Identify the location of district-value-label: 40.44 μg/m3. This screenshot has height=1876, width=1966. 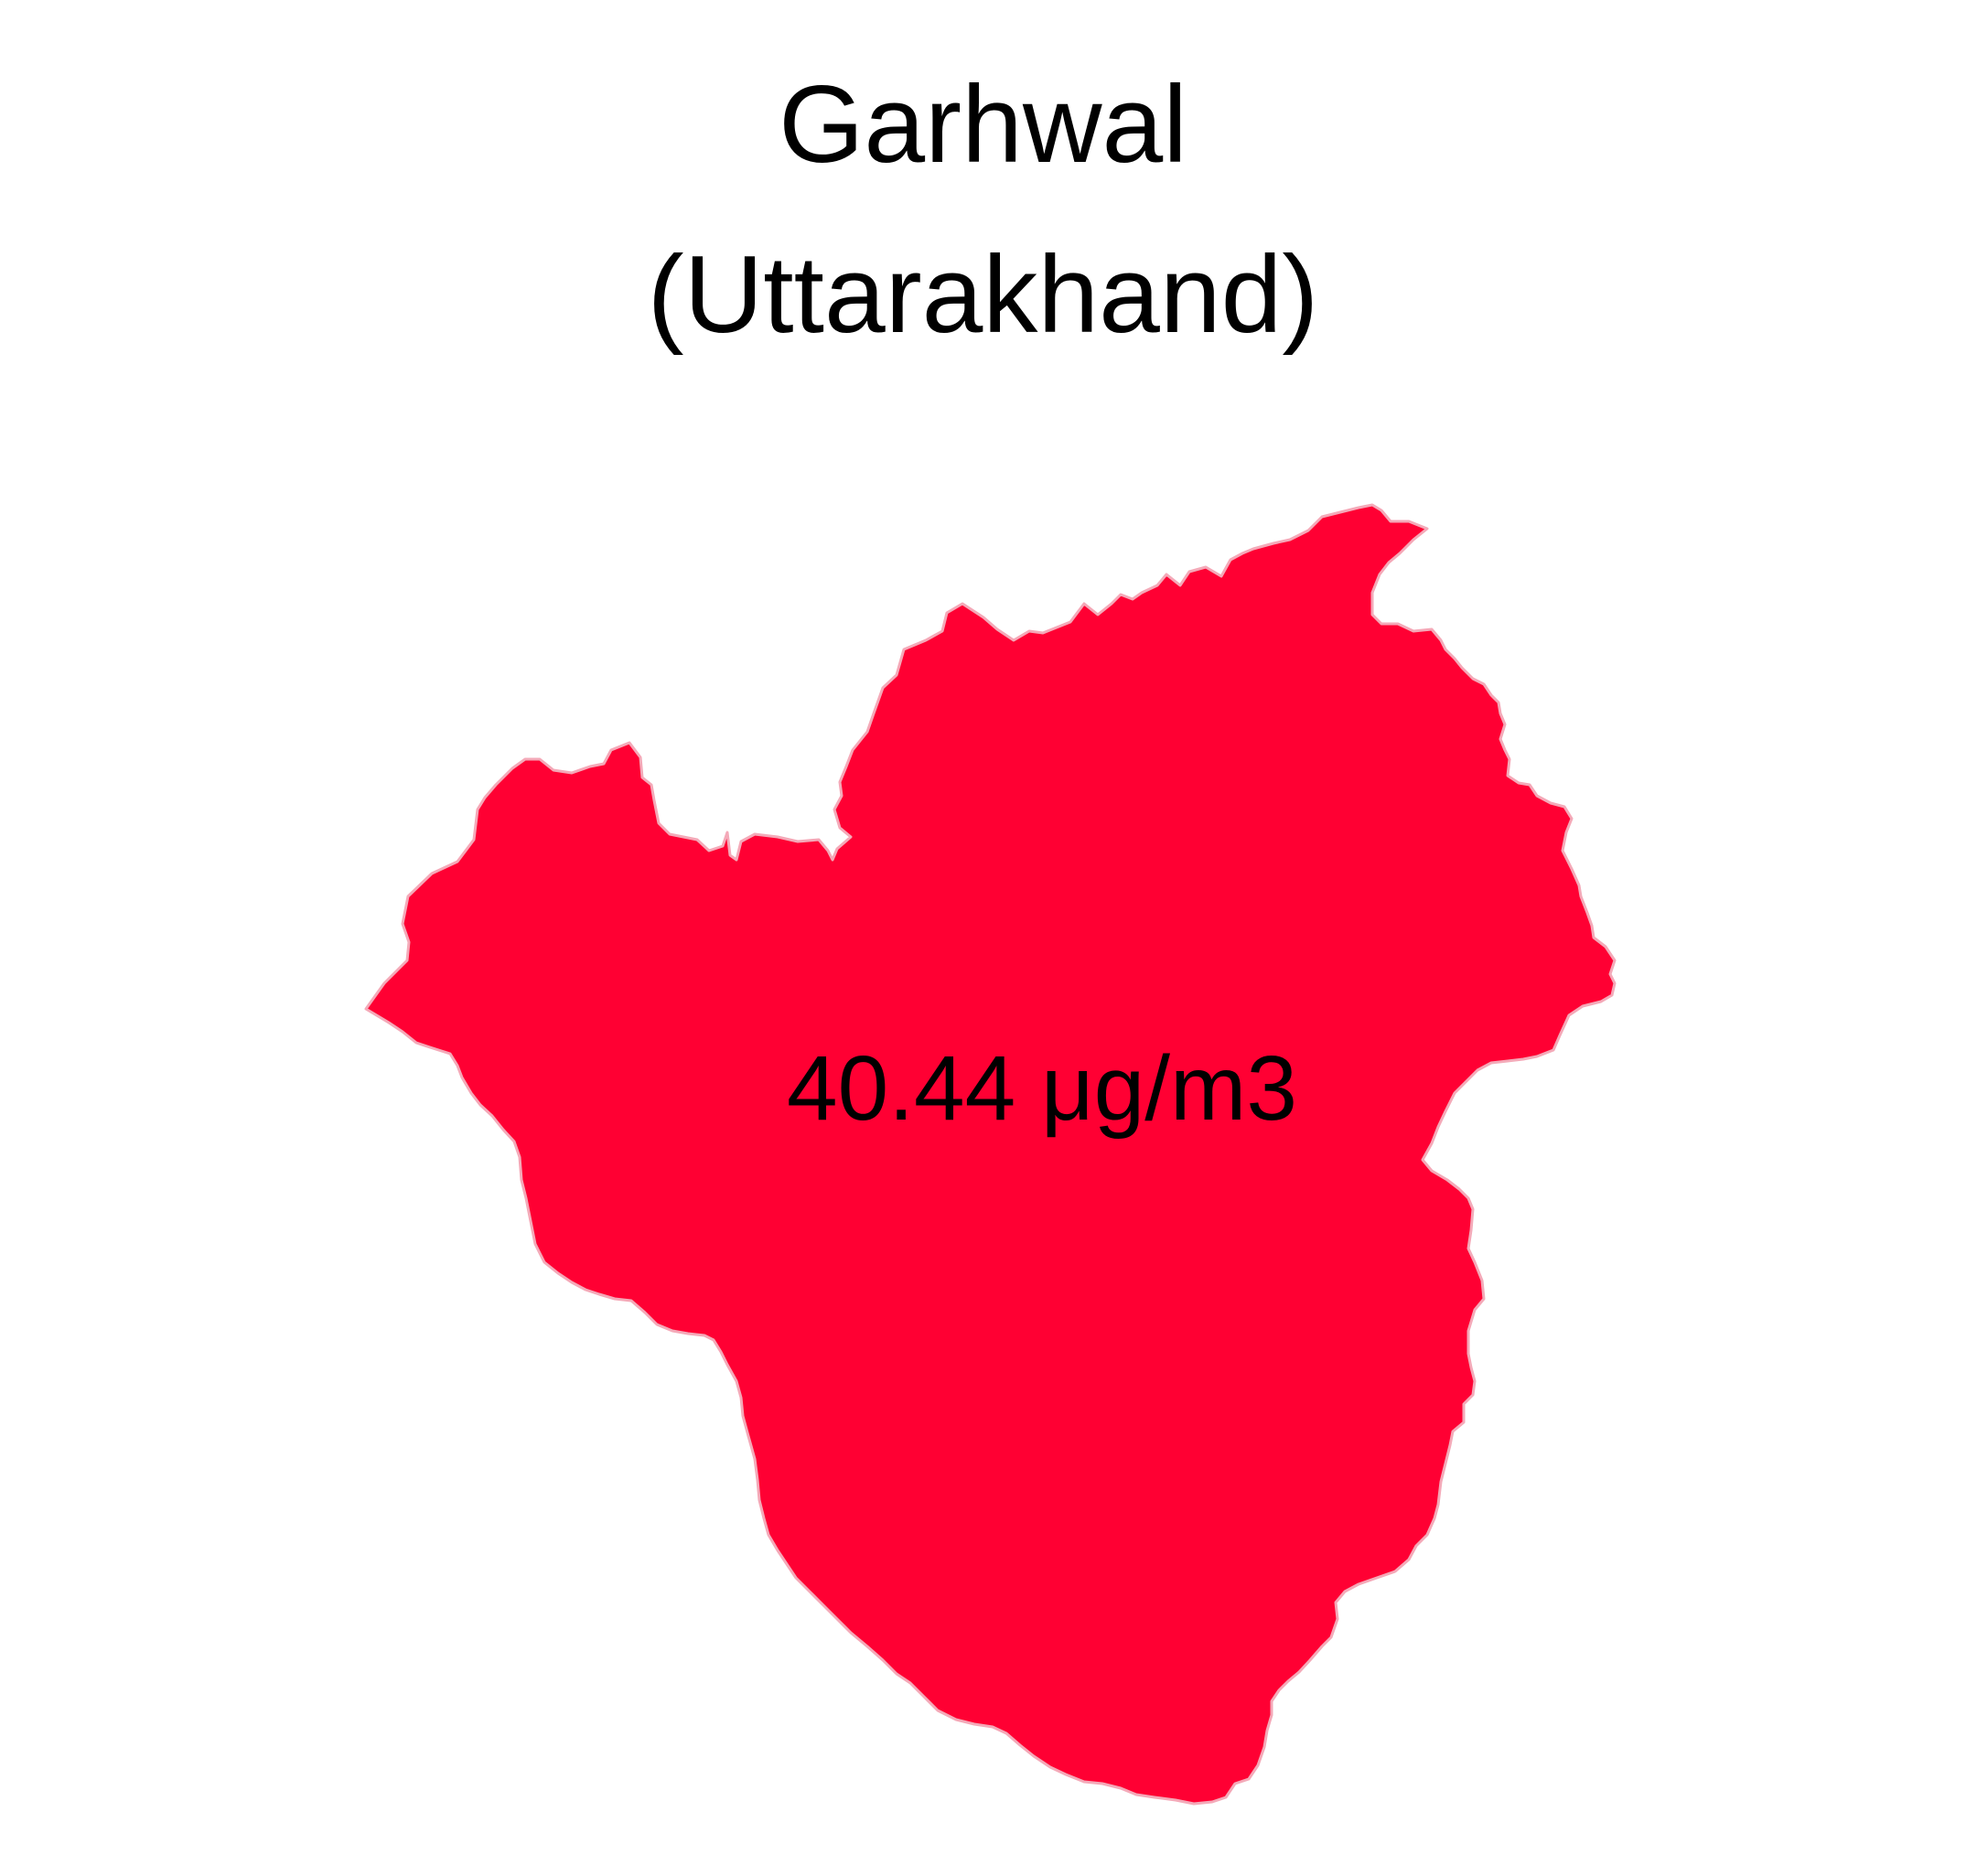
(1042, 1088).